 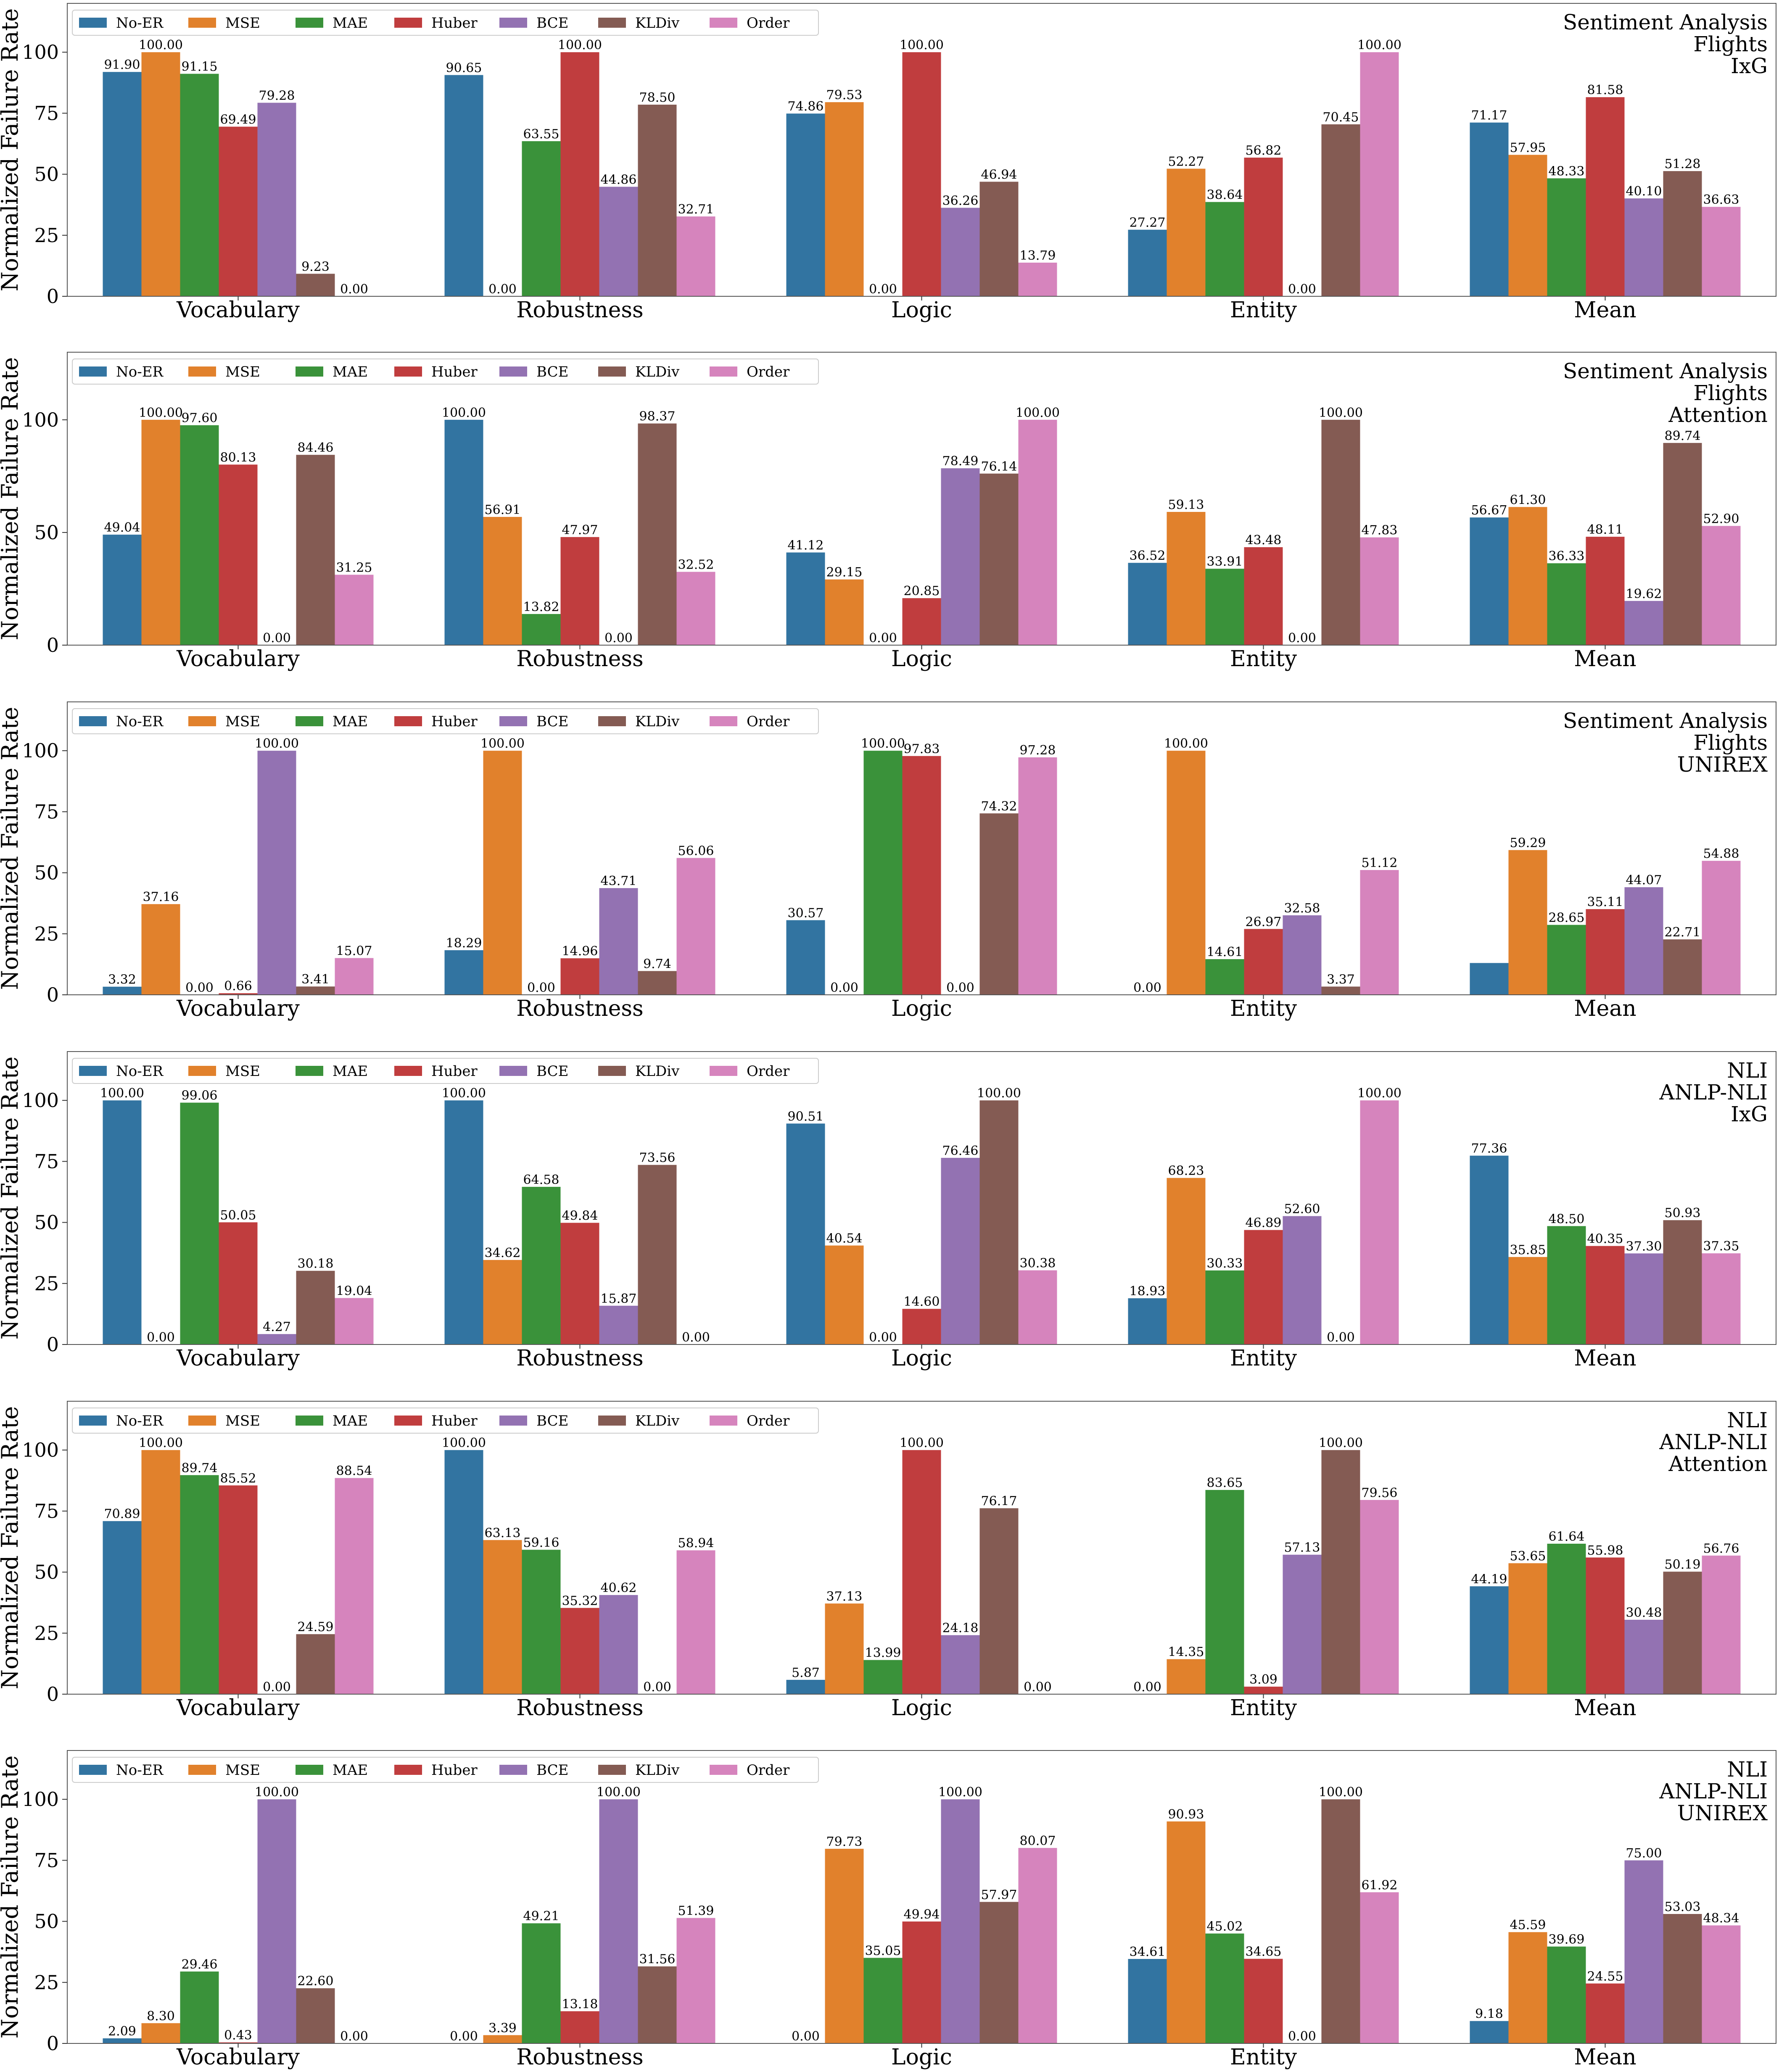 I want to click on data-label: 79.73, so click(x=844, y=1842).